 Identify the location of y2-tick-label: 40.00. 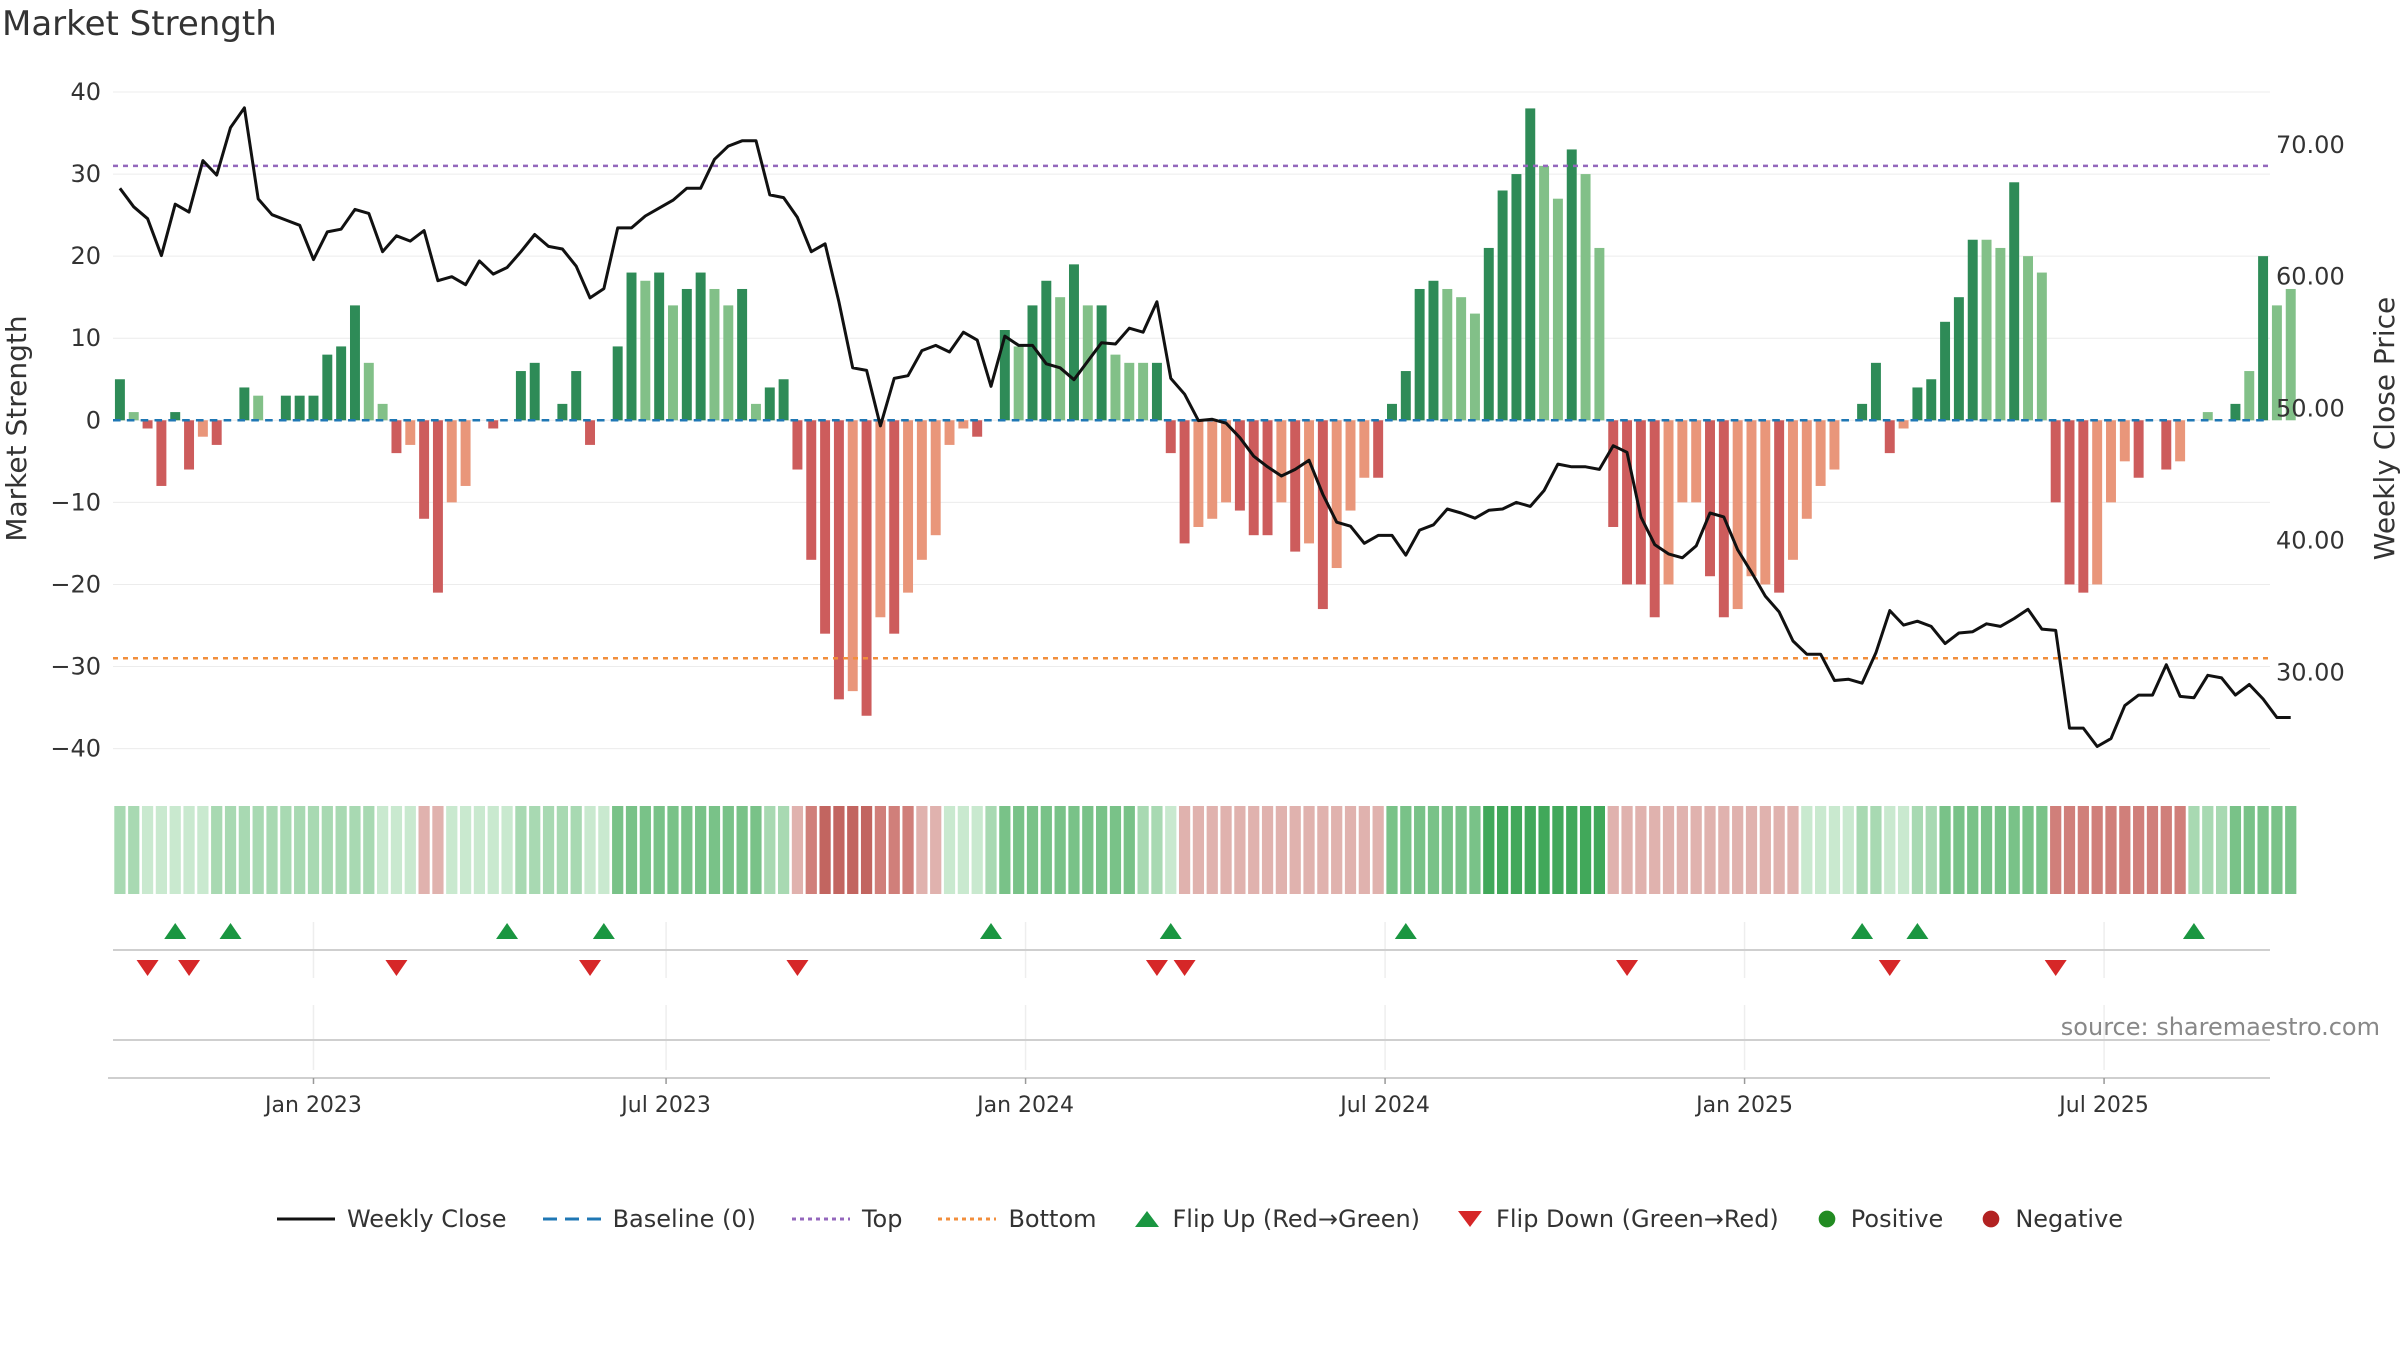
(2310, 541).